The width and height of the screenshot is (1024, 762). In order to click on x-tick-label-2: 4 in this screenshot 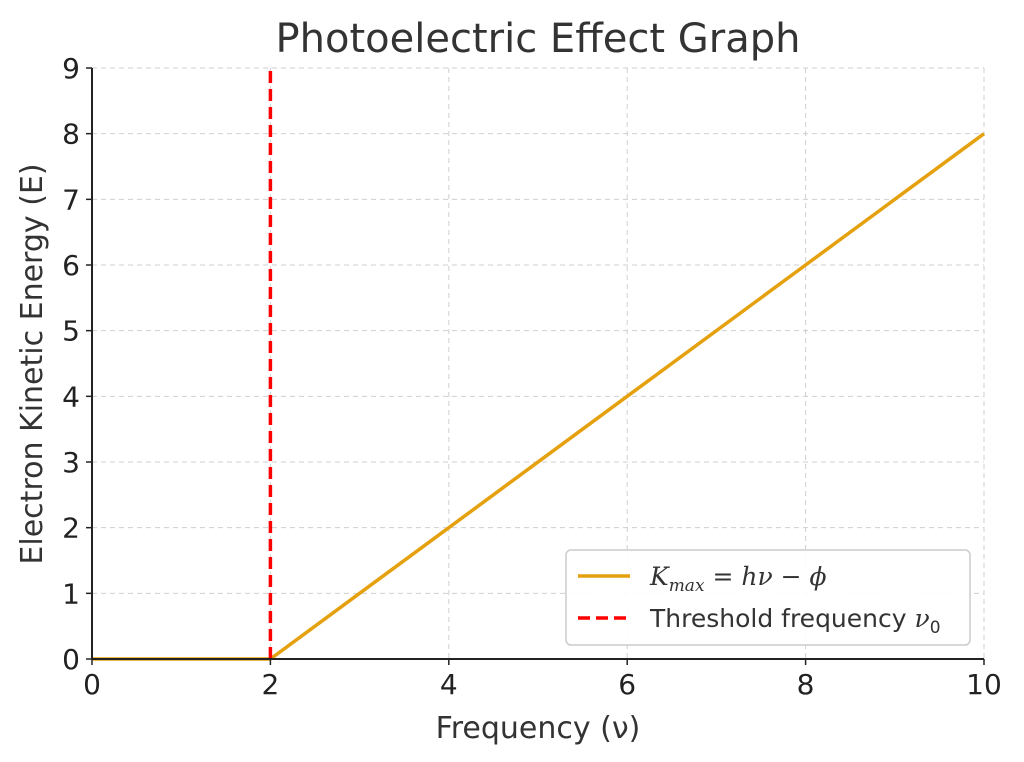, I will do `click(449, 684)`.